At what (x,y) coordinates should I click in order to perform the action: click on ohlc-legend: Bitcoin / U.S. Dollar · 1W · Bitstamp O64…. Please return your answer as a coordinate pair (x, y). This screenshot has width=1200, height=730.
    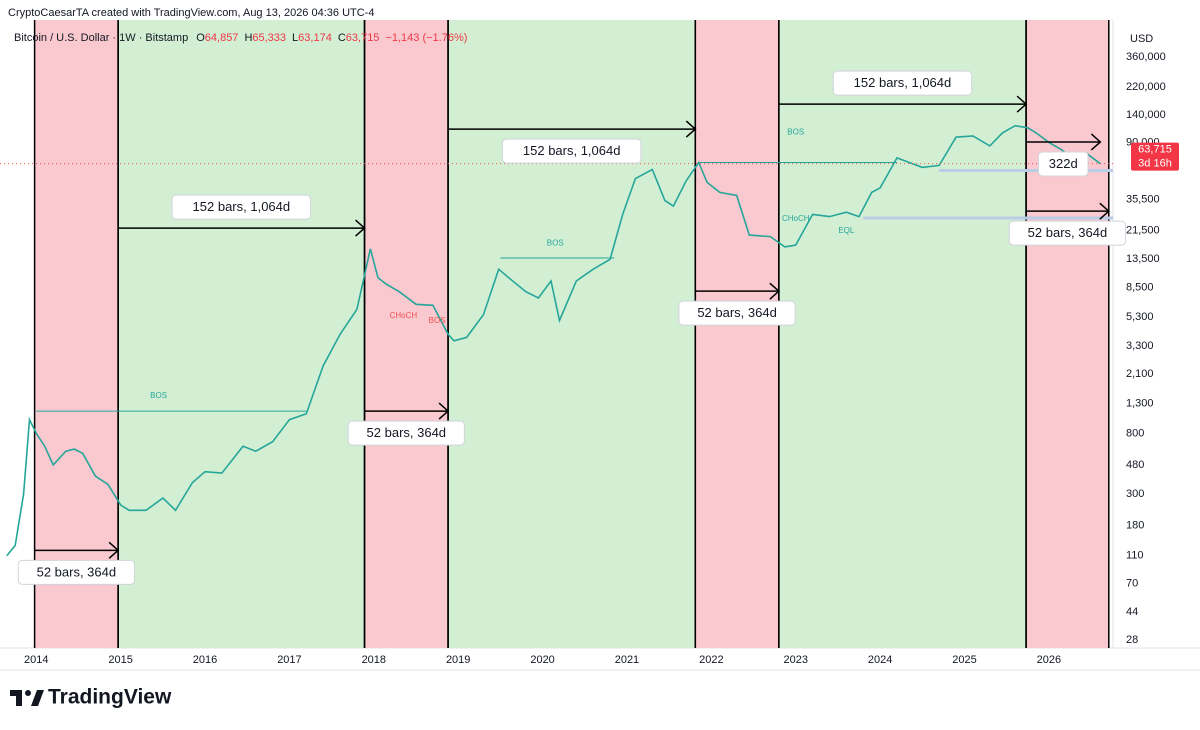
    Looking at the image, I should click on (240, 38).